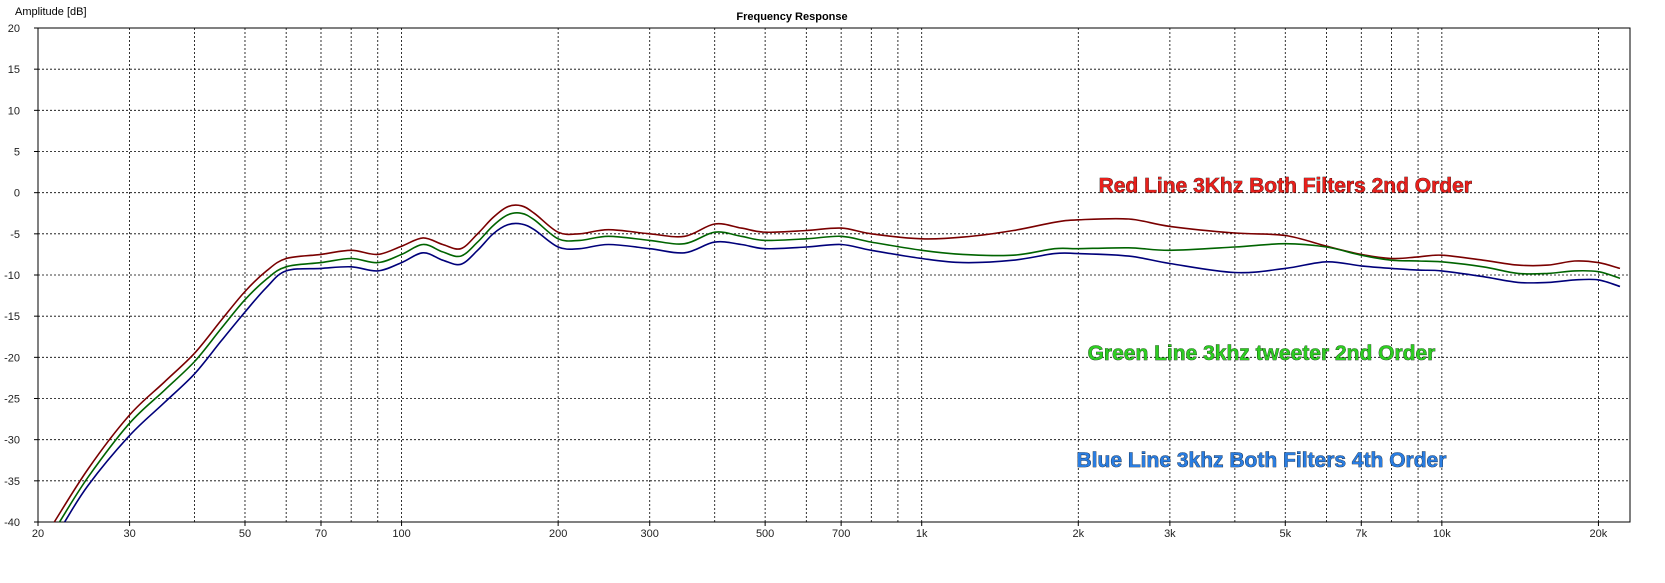 The width and height of the screenshot is (1665, 583). Describe the element at coordinates (17, 194) in the screenshot. I see `y-tick-label: 0` at that location.